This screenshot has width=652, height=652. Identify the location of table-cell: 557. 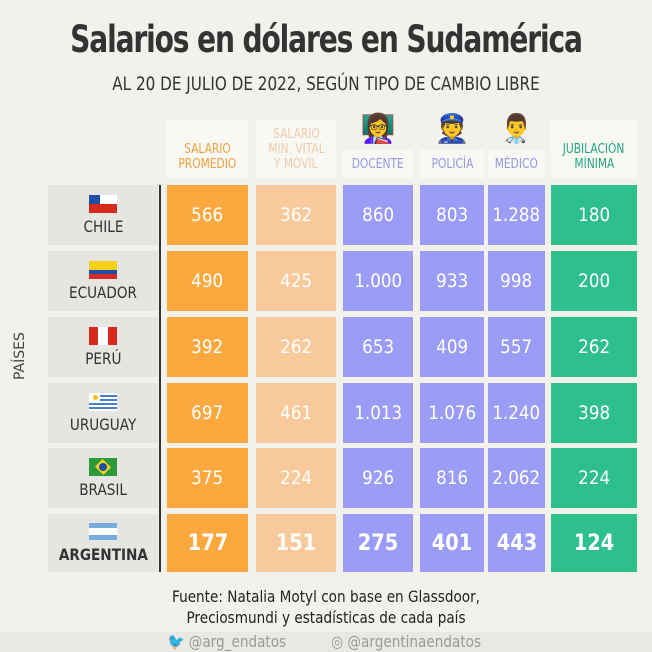
(516, 347).